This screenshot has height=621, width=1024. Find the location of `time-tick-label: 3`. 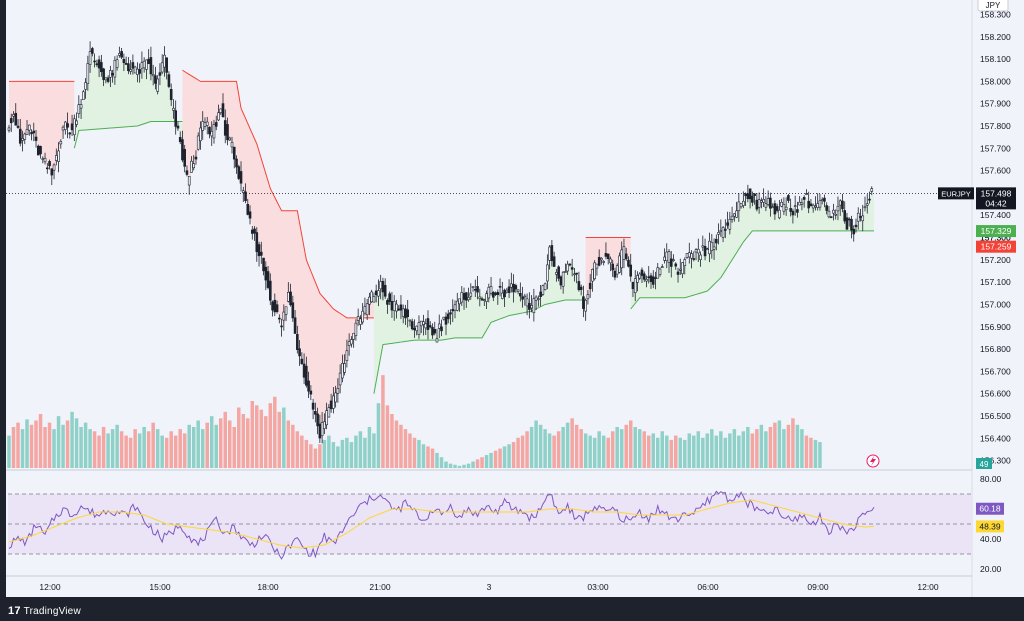

time-tick-label: 3 is located at coordinates (489, 587).